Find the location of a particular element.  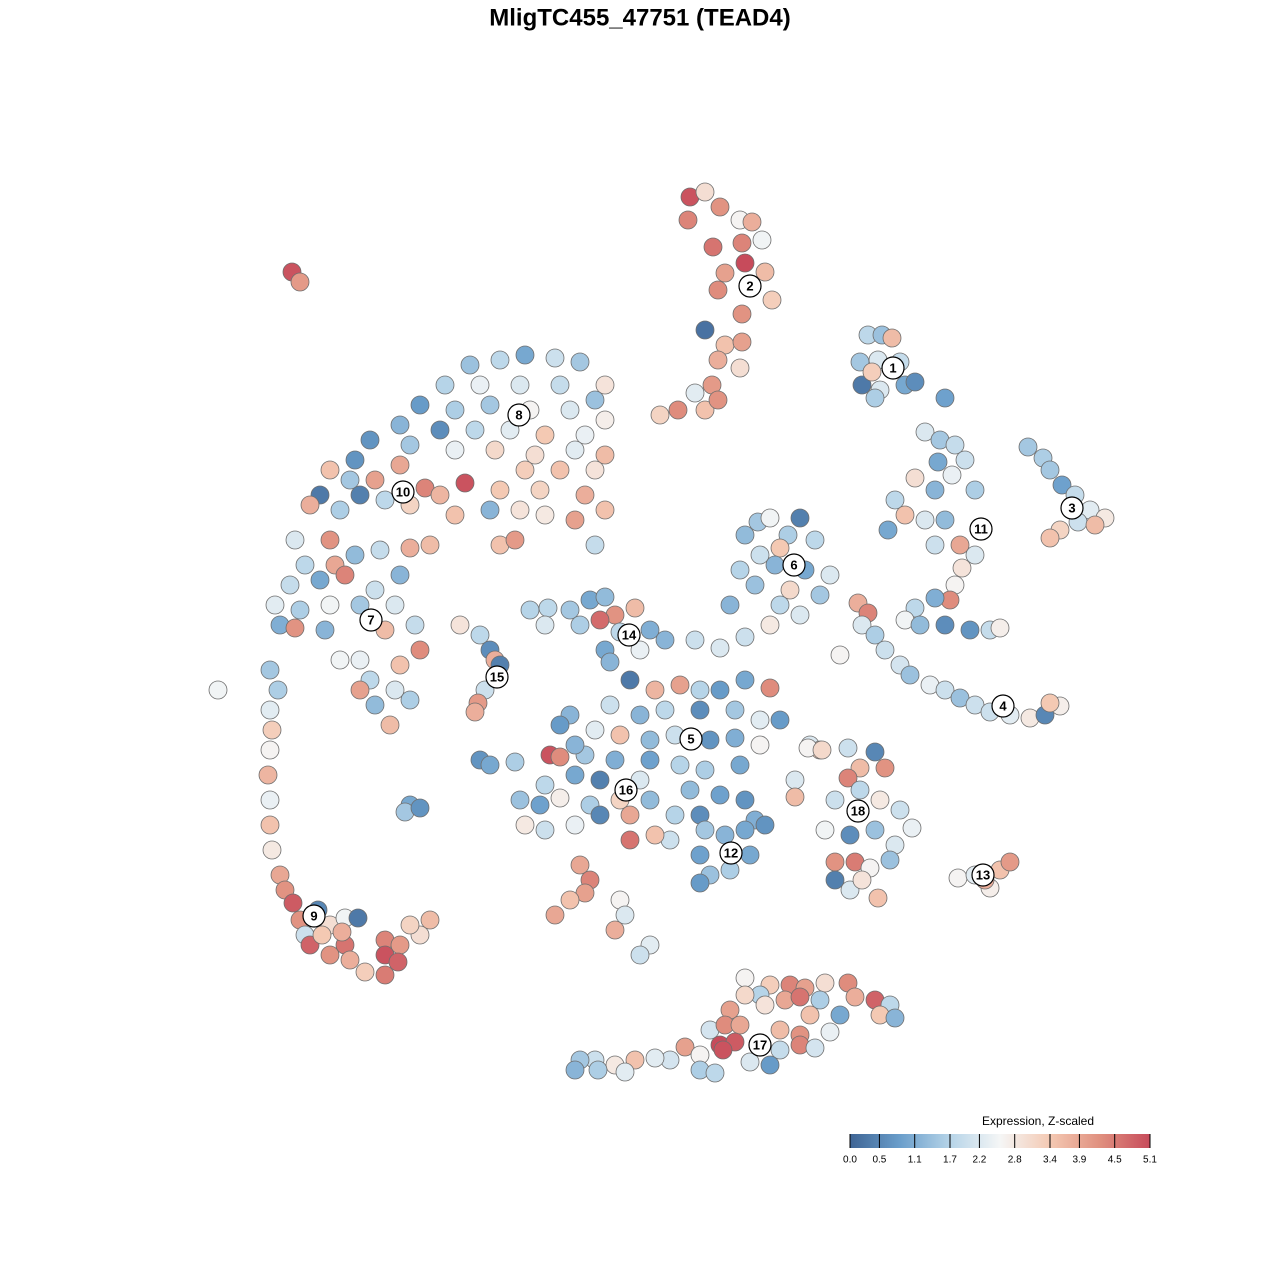

cluster-label: 10 is located at coordinates (403, 491).